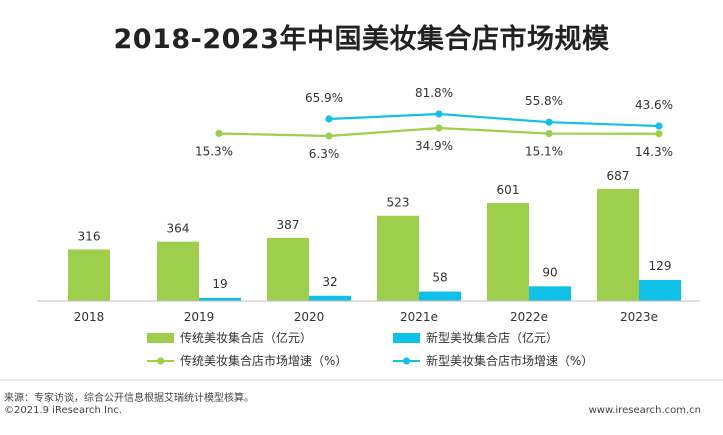  I want to click on bar-traditional-label: 523, so click(398, 203).